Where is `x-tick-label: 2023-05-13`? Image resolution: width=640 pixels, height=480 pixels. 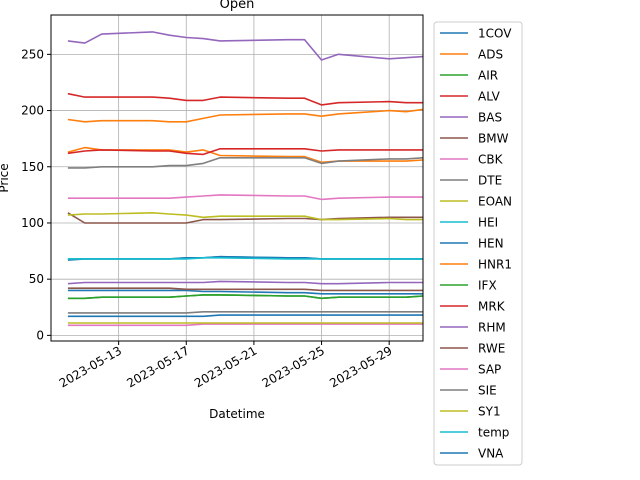 x-tick-label: 2023-05-13 is located at coordinates (90, 366).